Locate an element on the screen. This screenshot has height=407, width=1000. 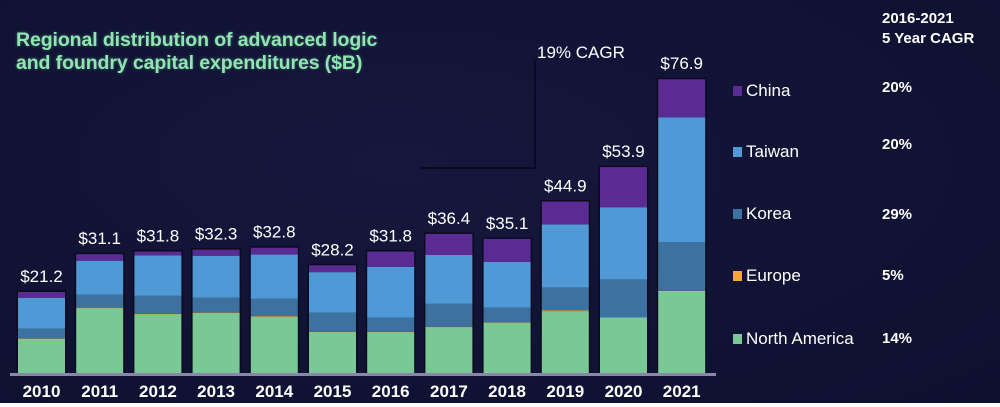
chart-title-line-2: and foundry capital expenditures ($B) is located at coordinates (189, 63).